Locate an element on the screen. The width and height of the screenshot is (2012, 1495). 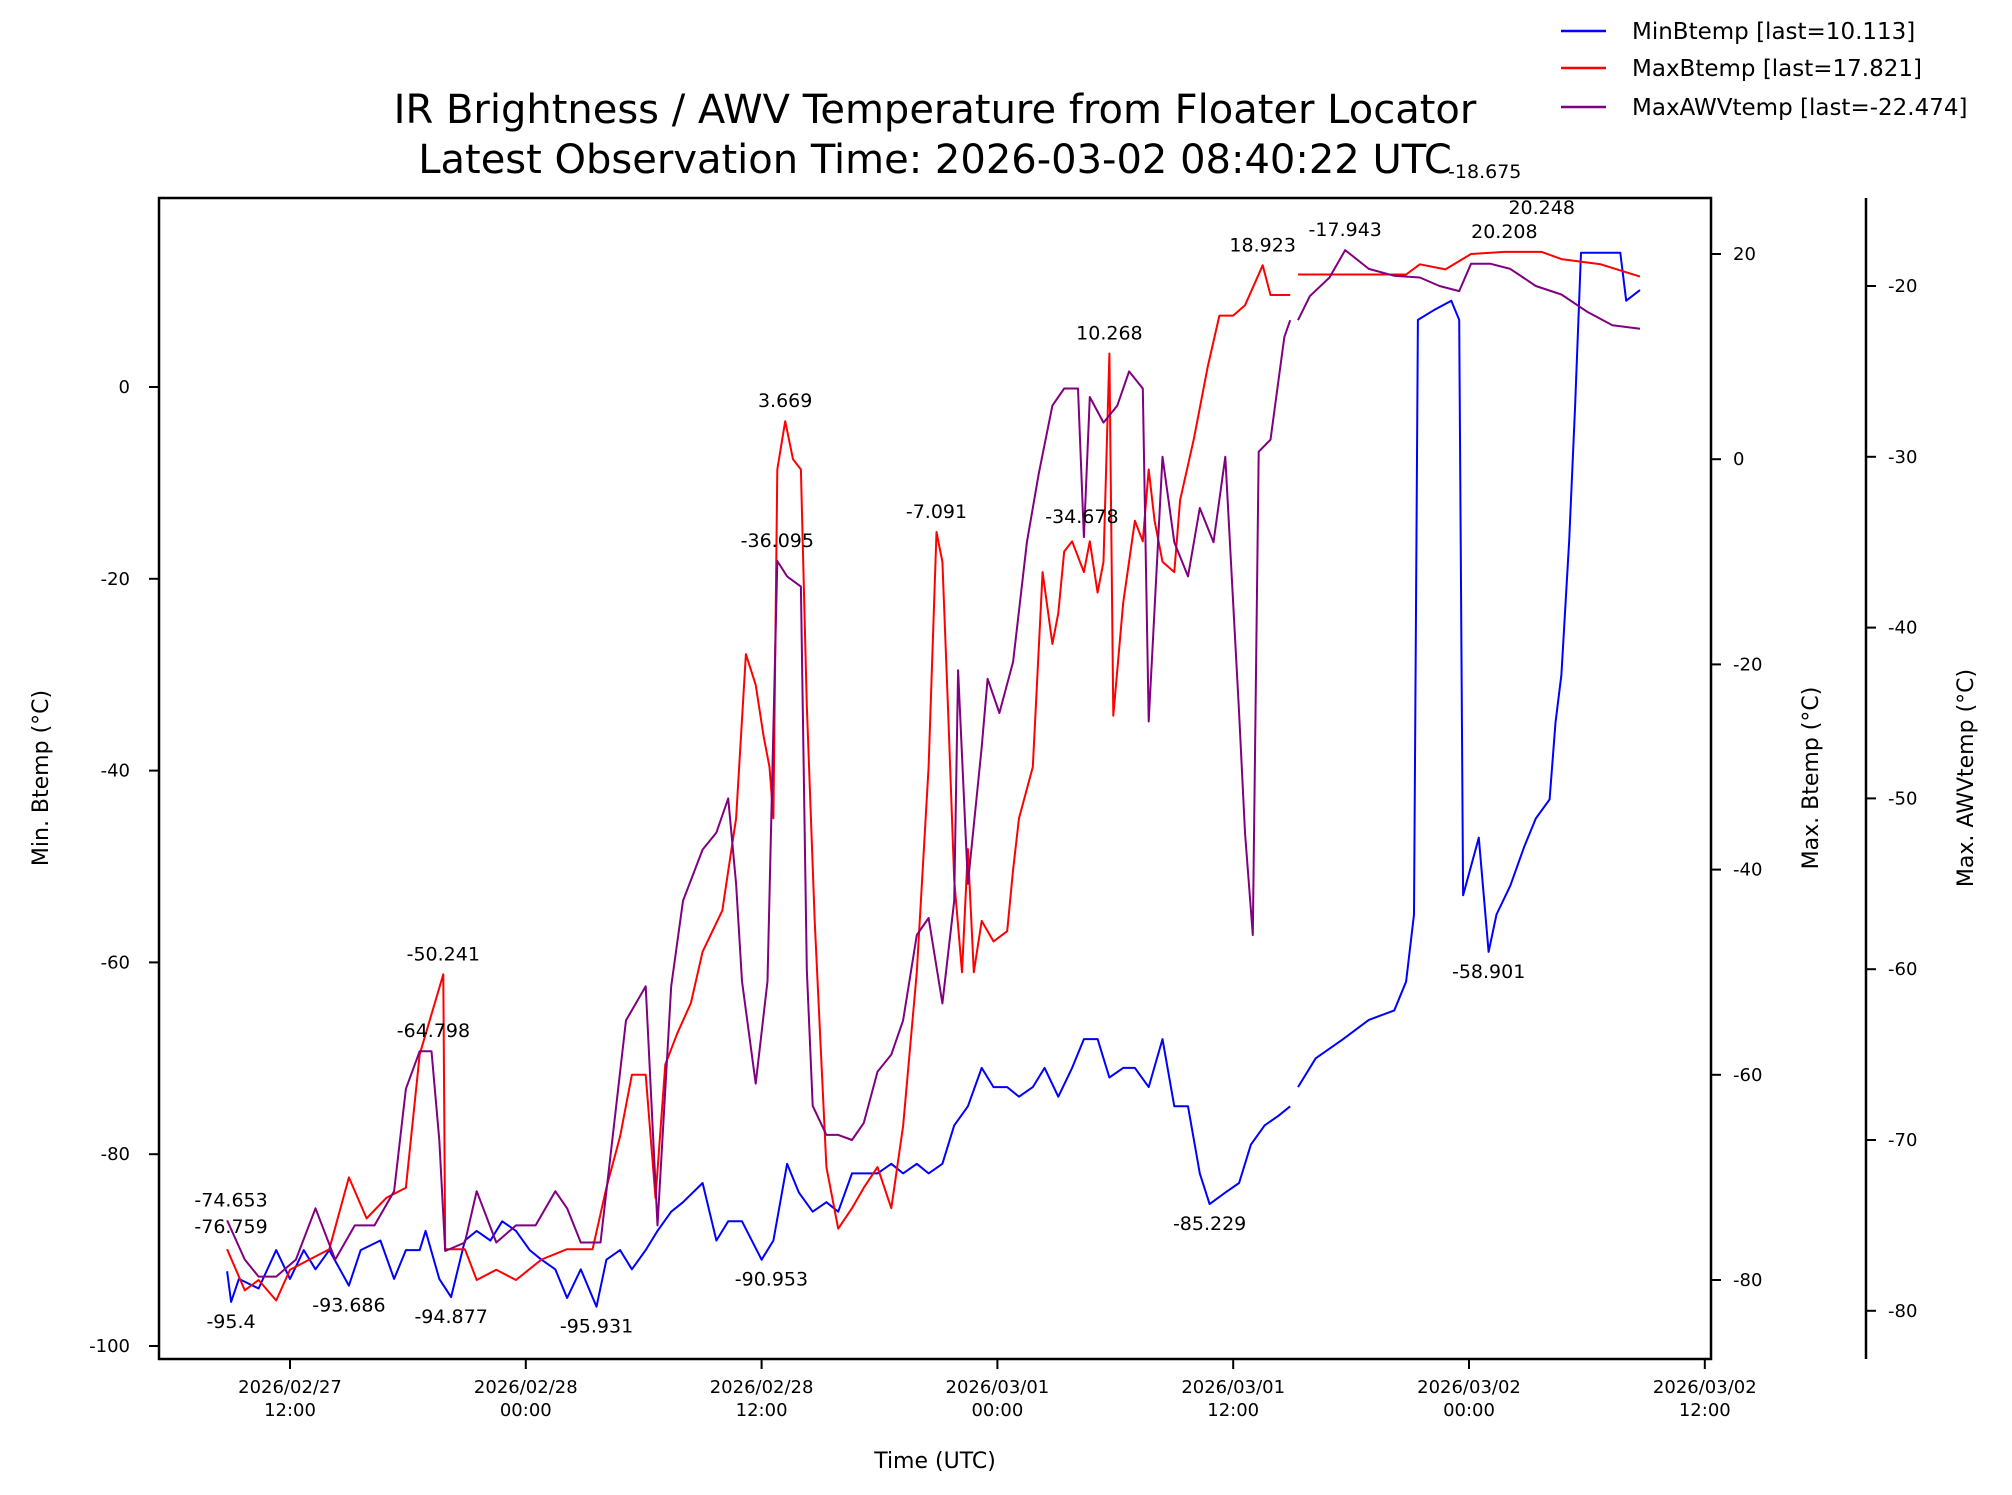
left-y-tick-label: -20 is located at coordinates (115, 579).